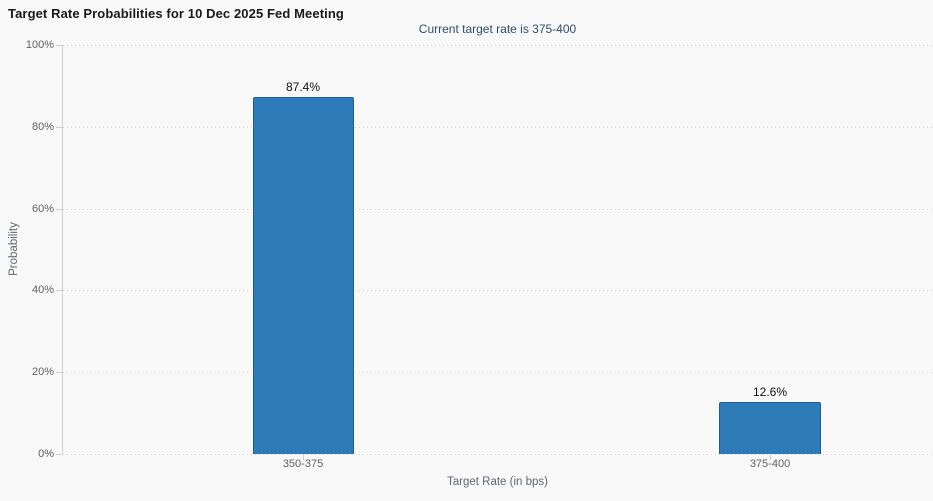 This screenshot has height=501, width=933. What do you see at coordinates (497, 482) in the screenshot?
I see `x-axis-title: Target Rate (in bps)` at bounding box center [497, 482].